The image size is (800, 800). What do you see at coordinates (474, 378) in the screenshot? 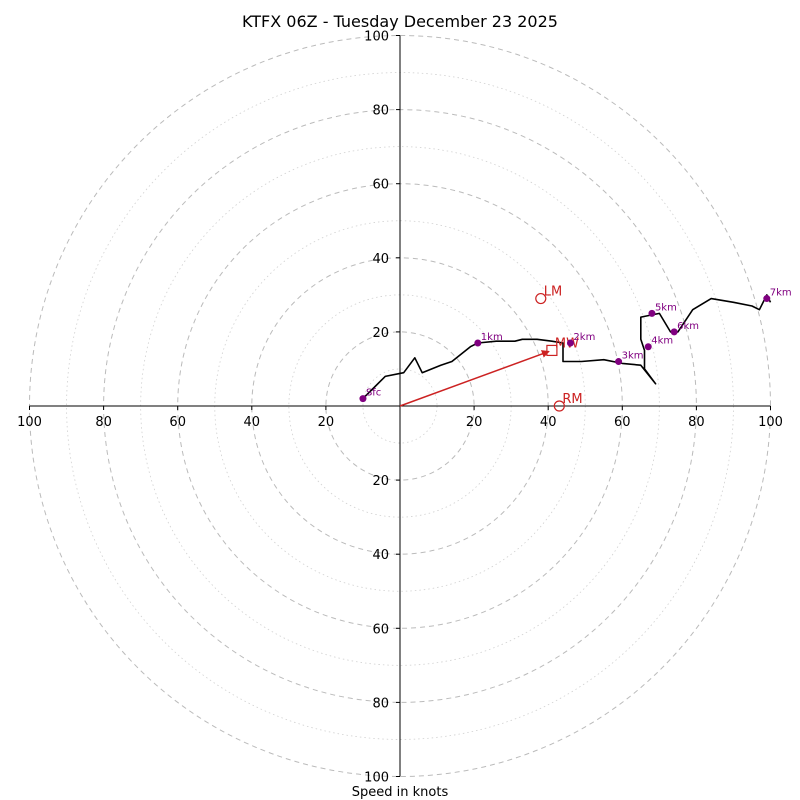
I see `mean-wind-vector` at bounding box center [474, 378].